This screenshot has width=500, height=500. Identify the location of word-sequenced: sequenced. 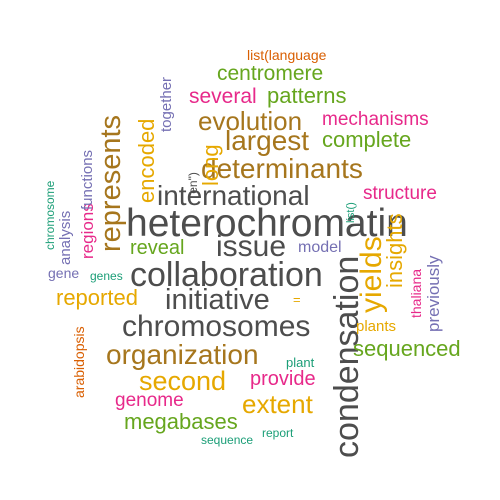
(407, 348).